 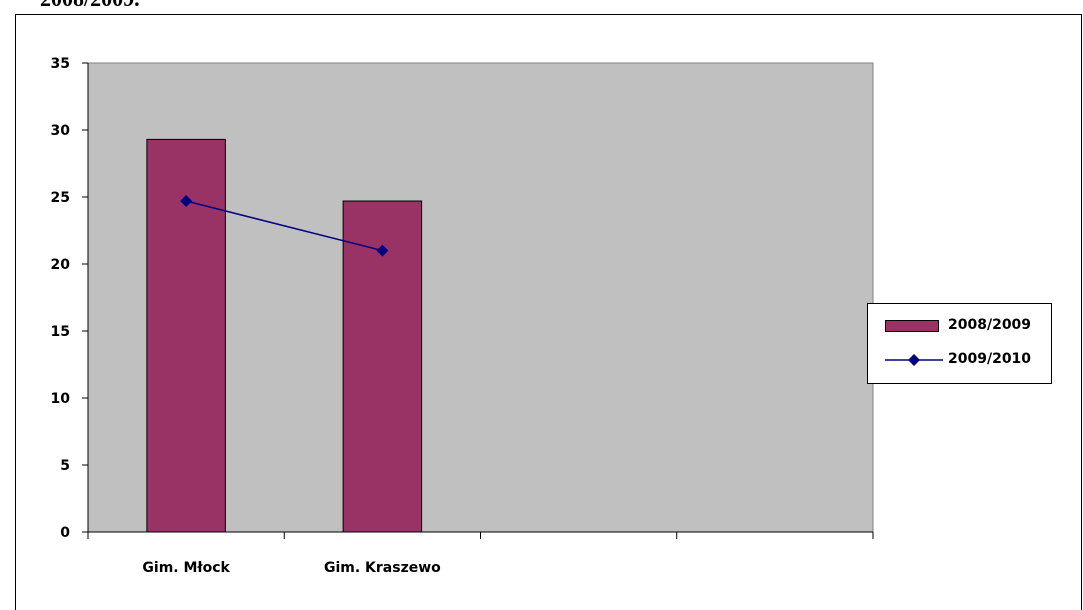 I want to click on legend-item-2008-2009: 2008/2009, so click(x=959, y=326).